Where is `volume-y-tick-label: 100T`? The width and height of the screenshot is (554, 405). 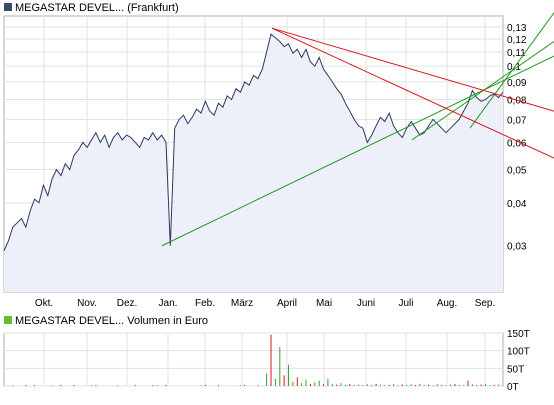
volume-y-tick-label: 100T is located at coordinates (518, 352).